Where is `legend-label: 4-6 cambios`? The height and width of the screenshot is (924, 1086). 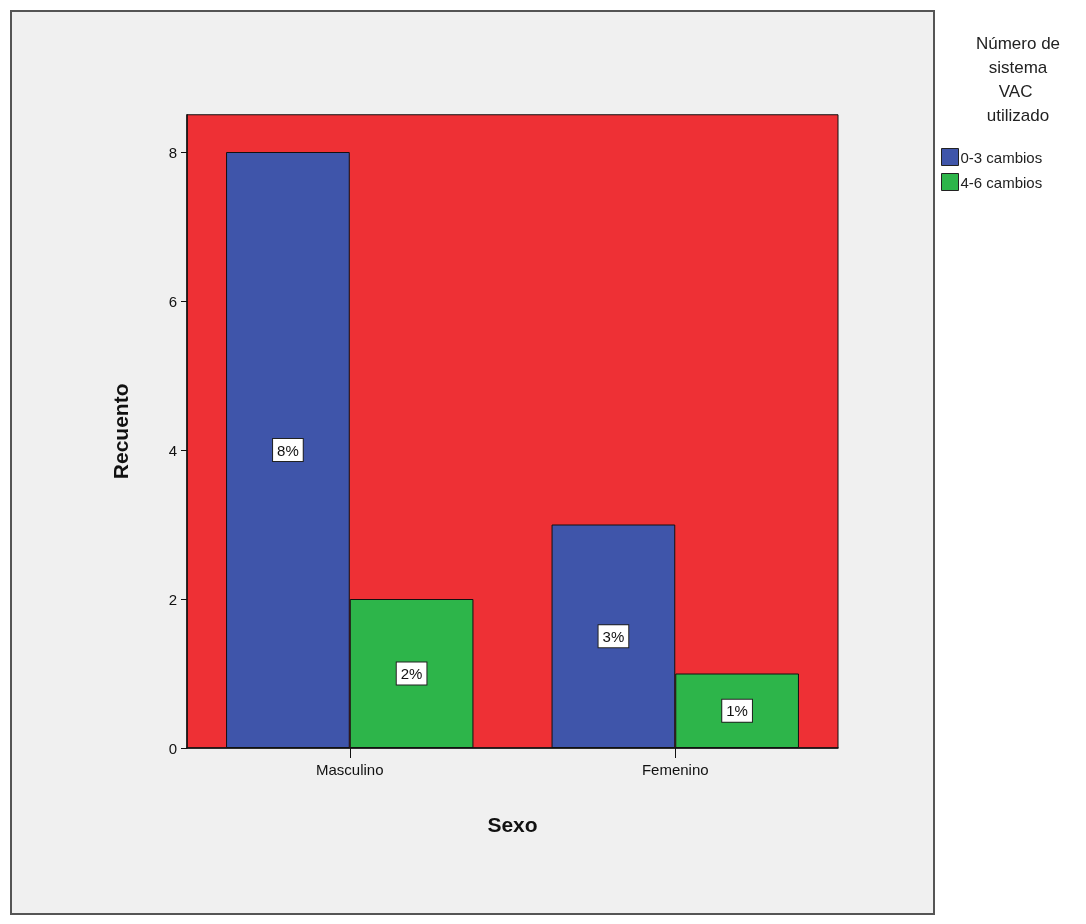
legend-label: 4-6 cambios is located at coordinates (1001, 182).